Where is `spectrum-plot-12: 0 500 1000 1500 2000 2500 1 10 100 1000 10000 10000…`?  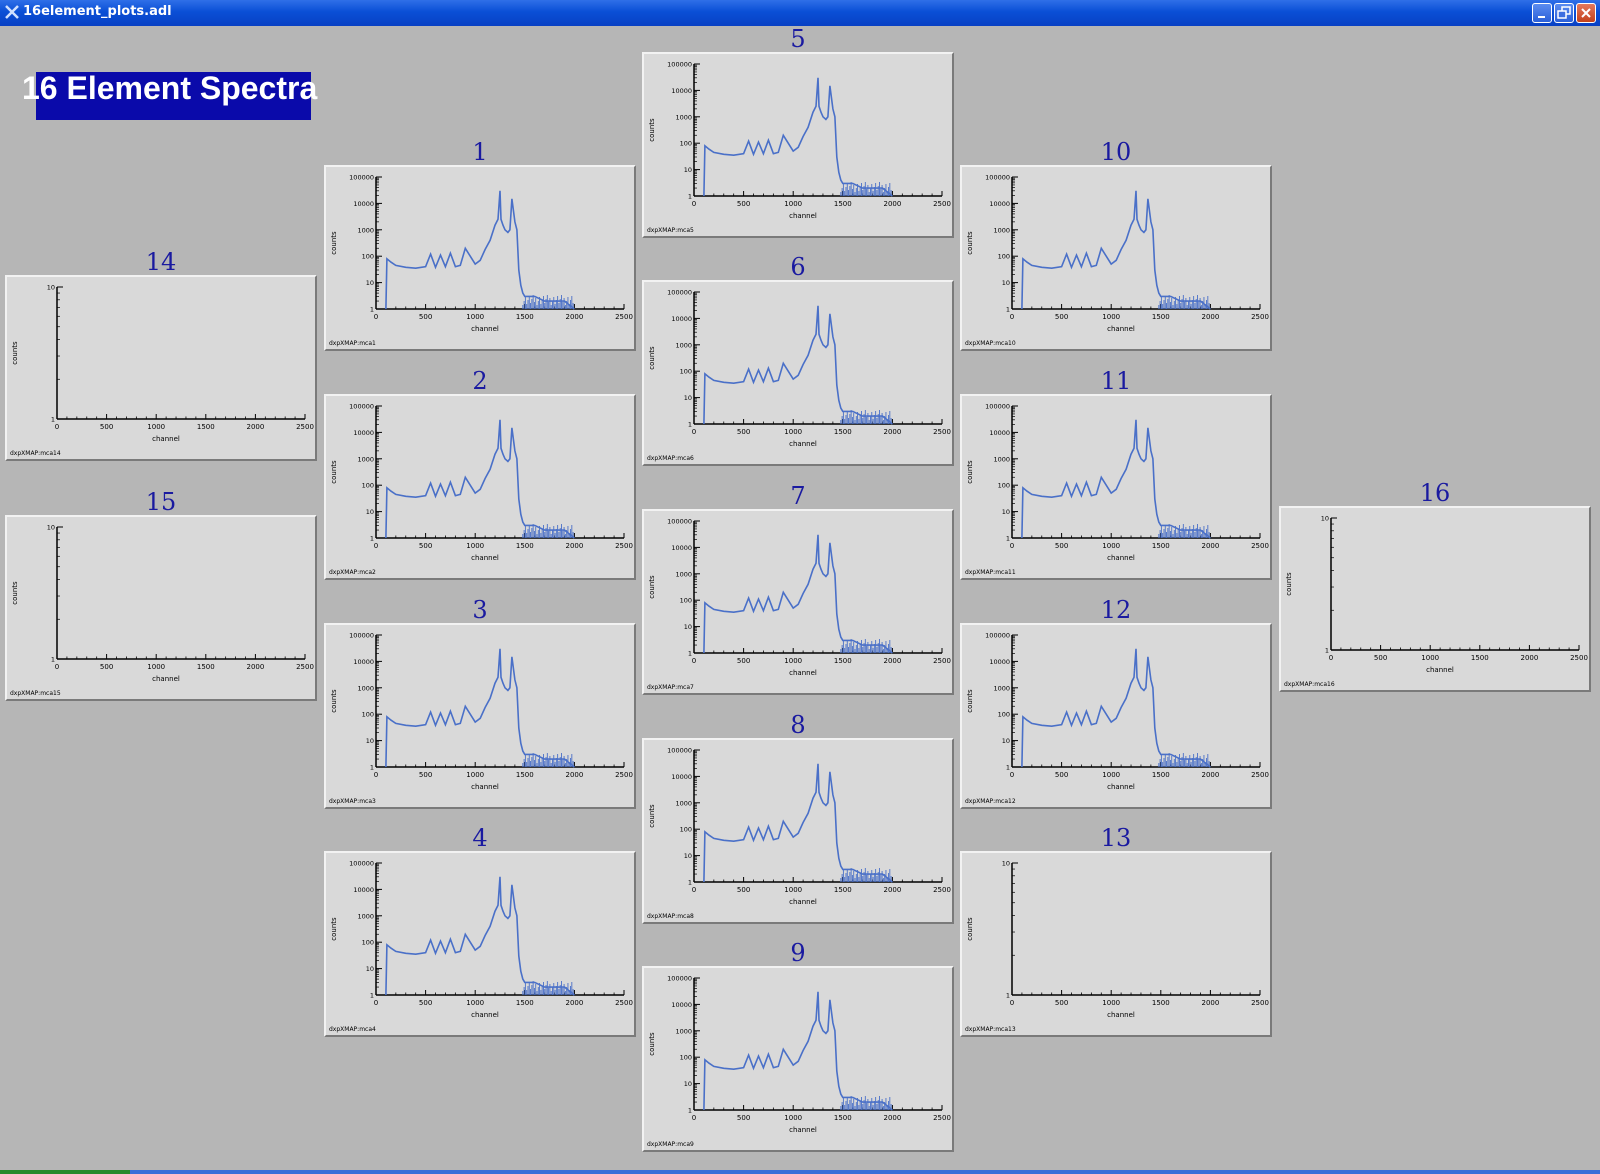 spectrum-plot-12: 0 500 1000 1500 2000 2500 1 10 100 1000 10000 10000… is located at coordinates (1116, 716).